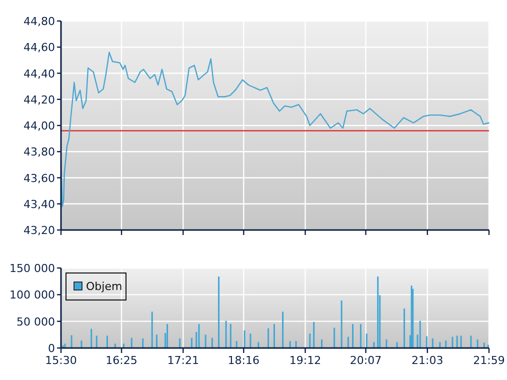 Image resolution: width=507 pixels, height=380 pixels. What do you see at coordinates (366, 360) in the screenshot?
I see `x-tick-label: 20:07` at bounding box center [366, 360].